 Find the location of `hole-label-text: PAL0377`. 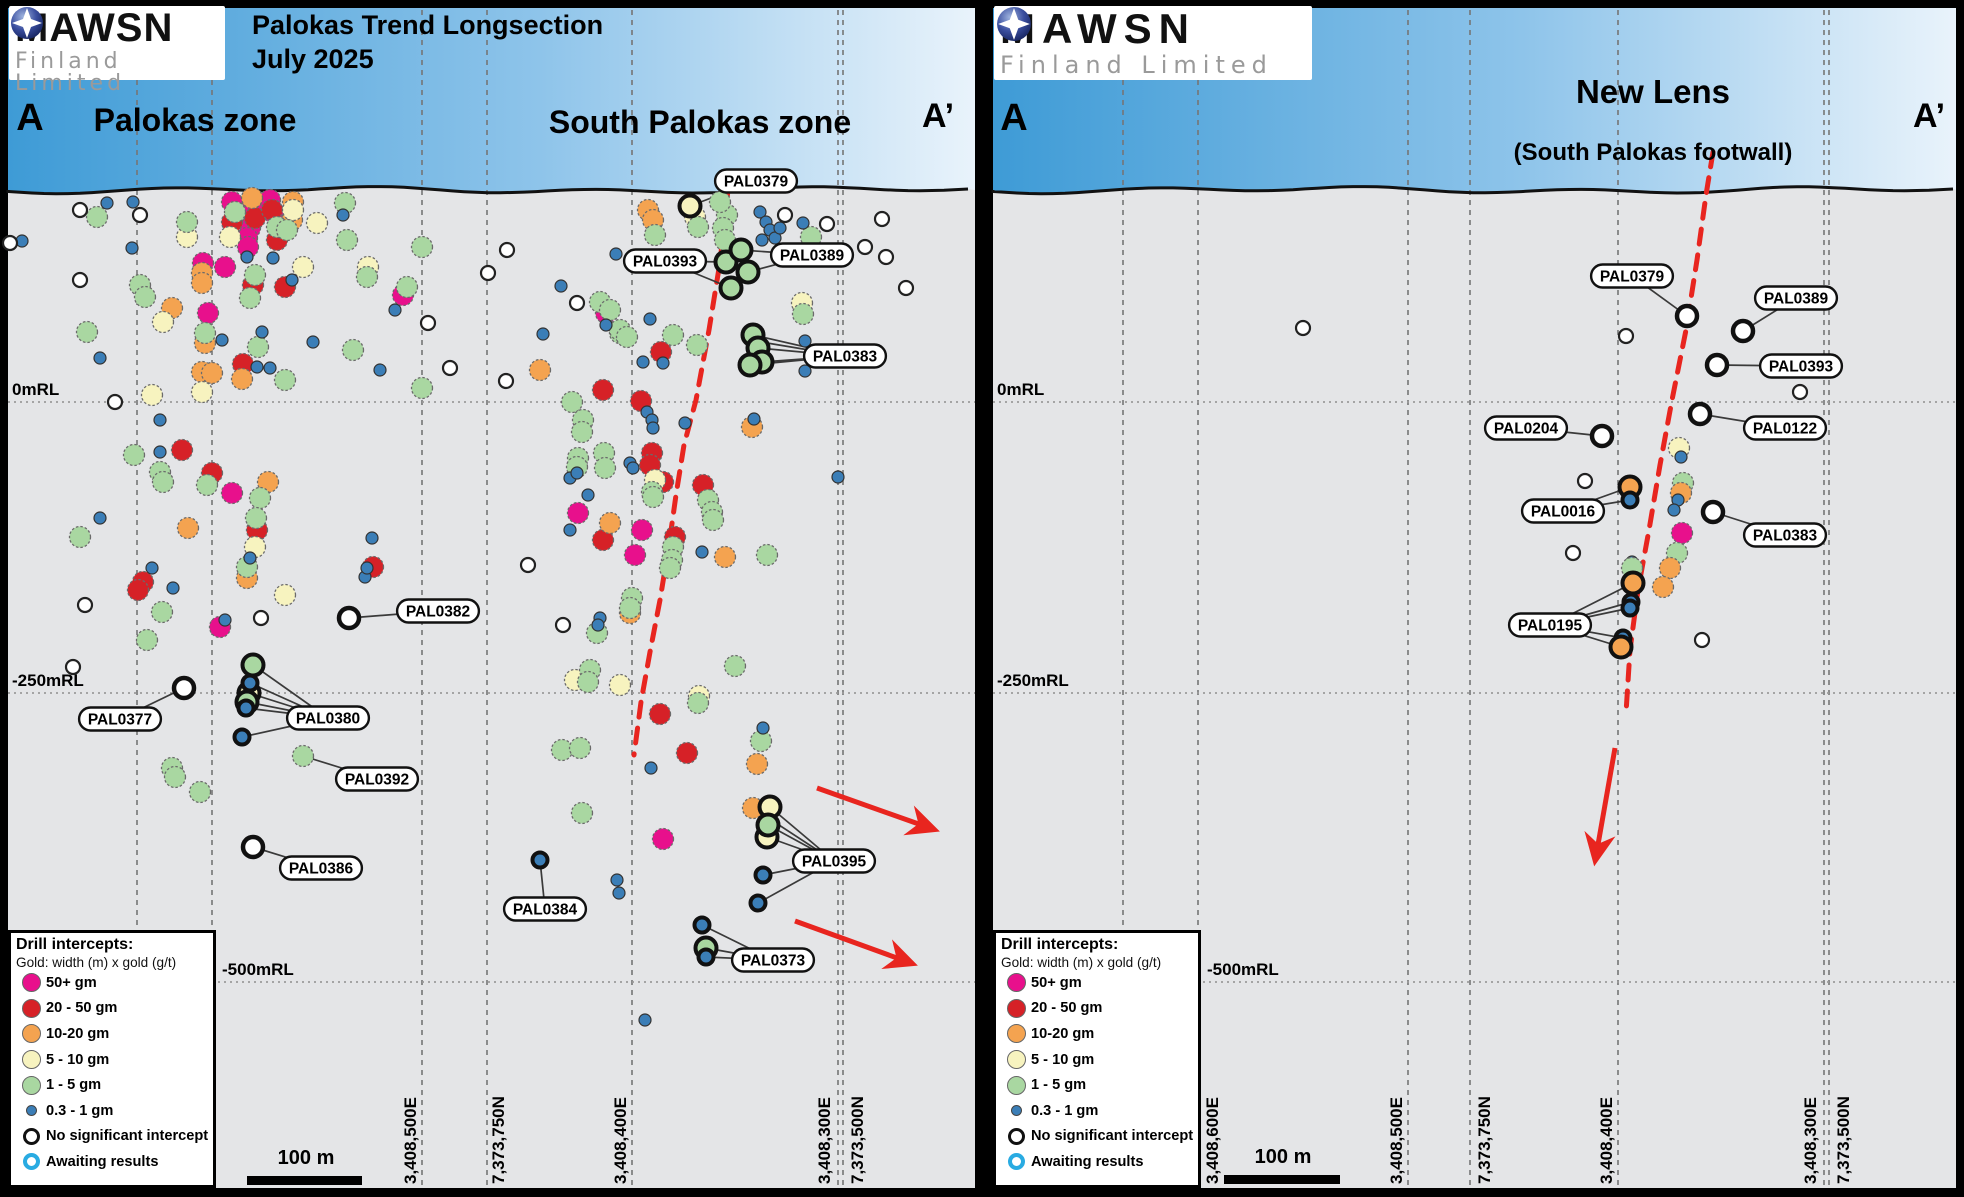

hole-label-text: PAL0377 is located at coordinates (120, 720).